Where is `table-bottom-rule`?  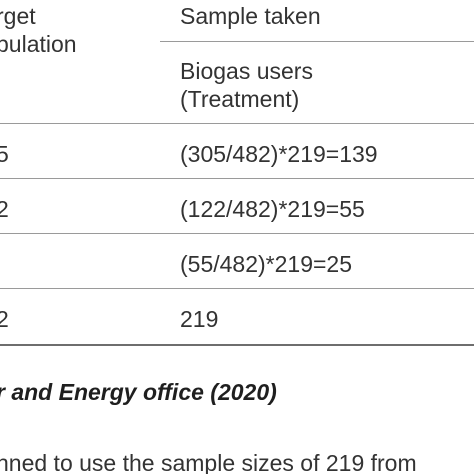
table-bottom-rule is located at coordinates (237, 345).